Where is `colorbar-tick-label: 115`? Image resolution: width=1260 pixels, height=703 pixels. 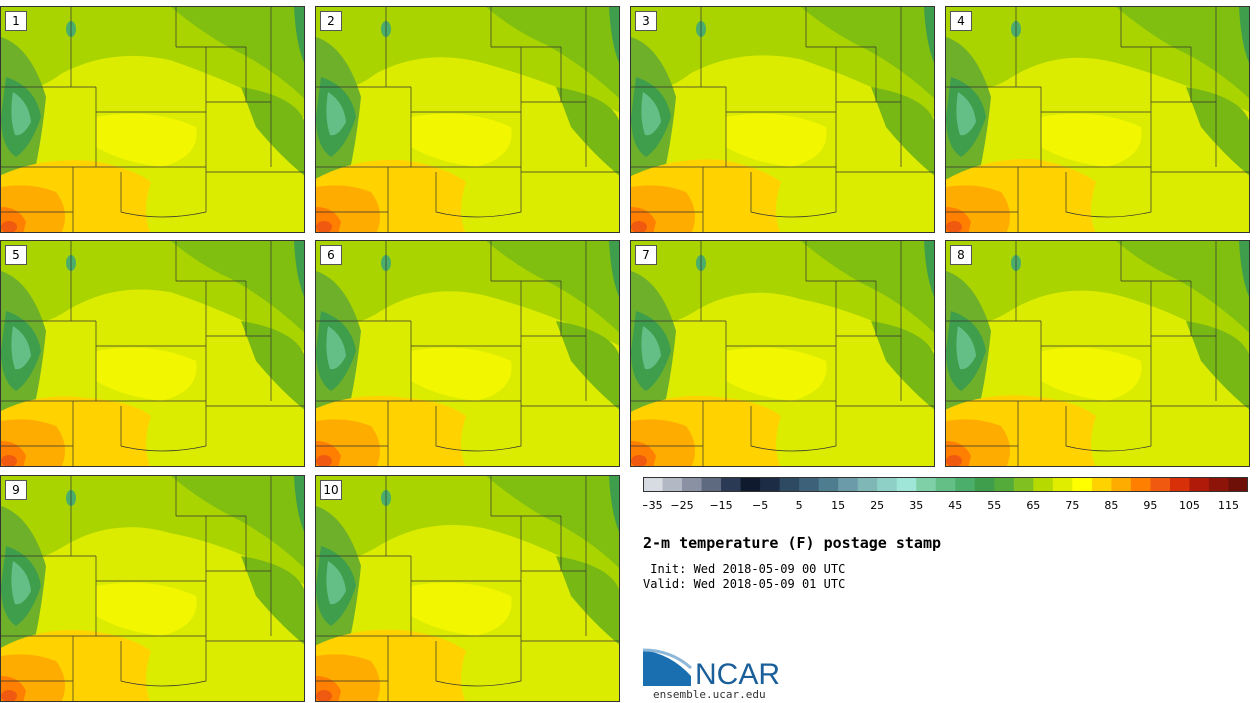
colorbar-tick-label: 115 is located at coordinates (1228, 505).